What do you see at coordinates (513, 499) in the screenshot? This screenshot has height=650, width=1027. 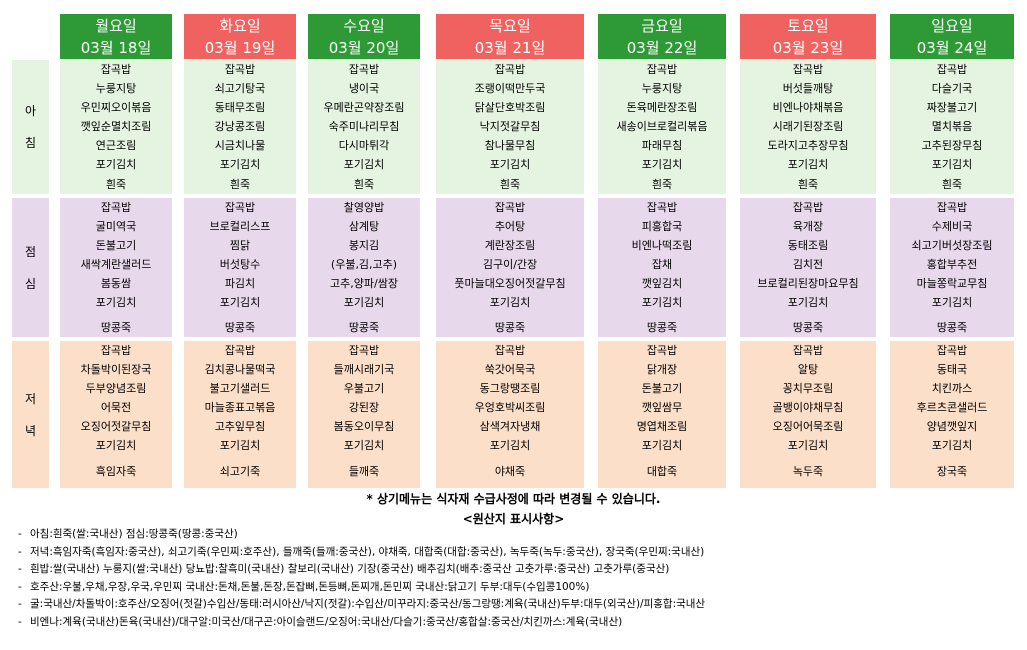 I see `menu-change-notice: * 상기메뉴는 식자재 수급사정에 따라 변경될 수 있습니다.` at bounding box center [513, 499].